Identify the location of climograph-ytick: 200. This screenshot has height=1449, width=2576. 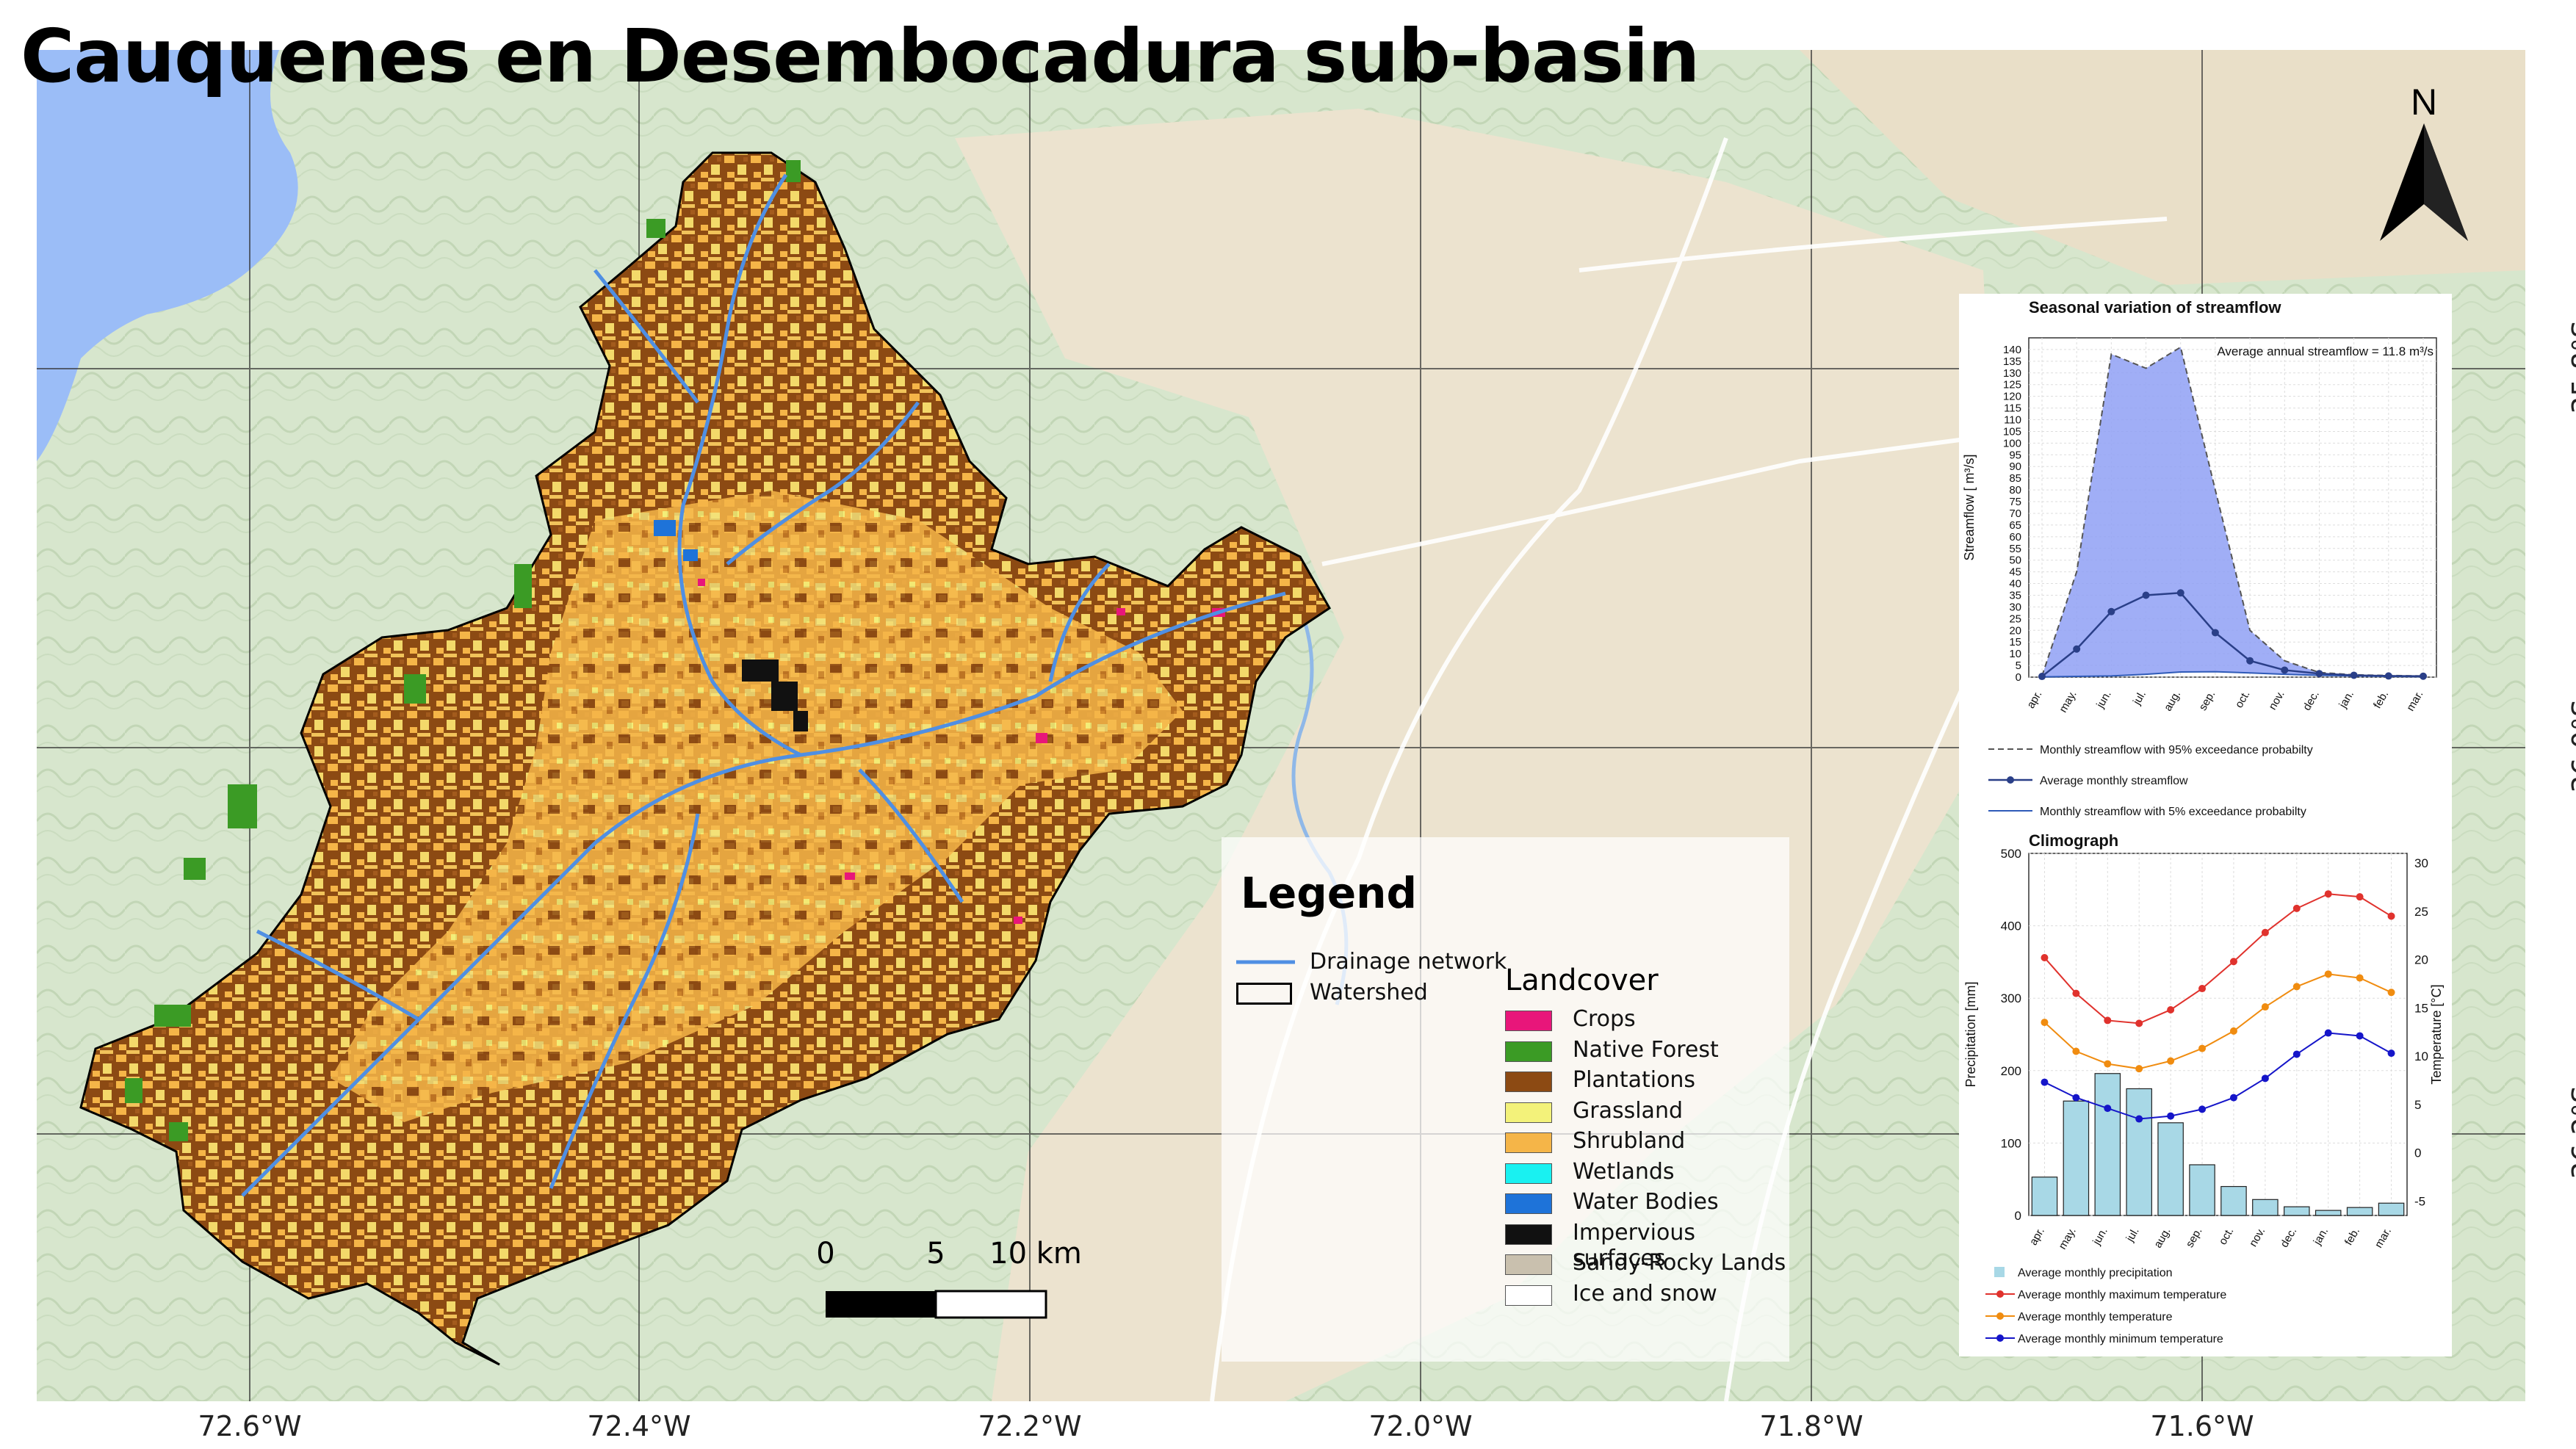
(2011, 1071).